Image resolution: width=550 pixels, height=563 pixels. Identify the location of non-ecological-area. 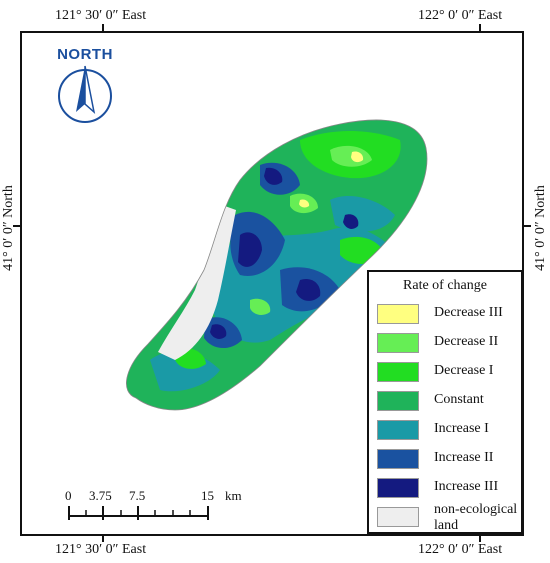
(197, 282).